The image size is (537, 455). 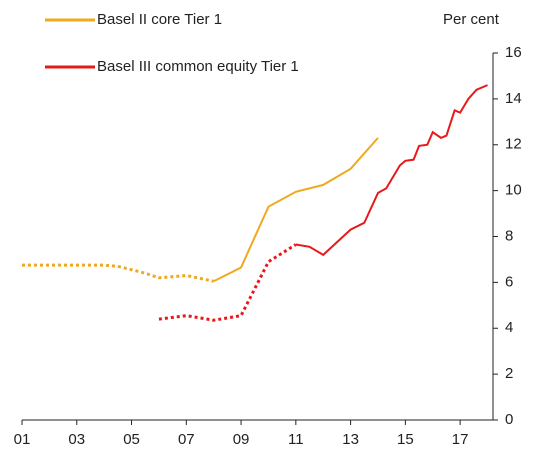 I want to click on y-tick-label: 8, so click(x=509, y=235).